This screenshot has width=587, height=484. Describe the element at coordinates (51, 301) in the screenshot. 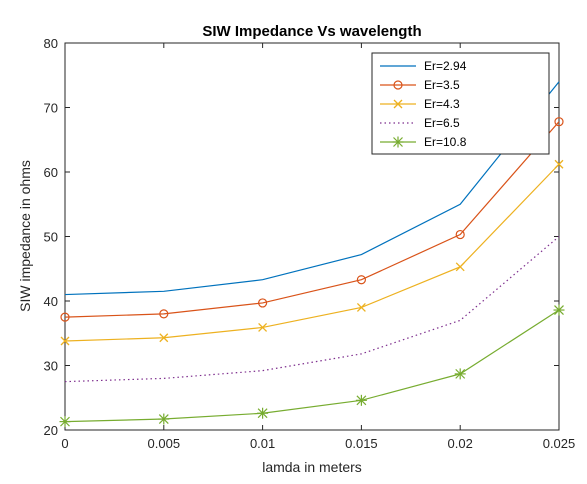

I see `y-tick-label: 40` at that location.